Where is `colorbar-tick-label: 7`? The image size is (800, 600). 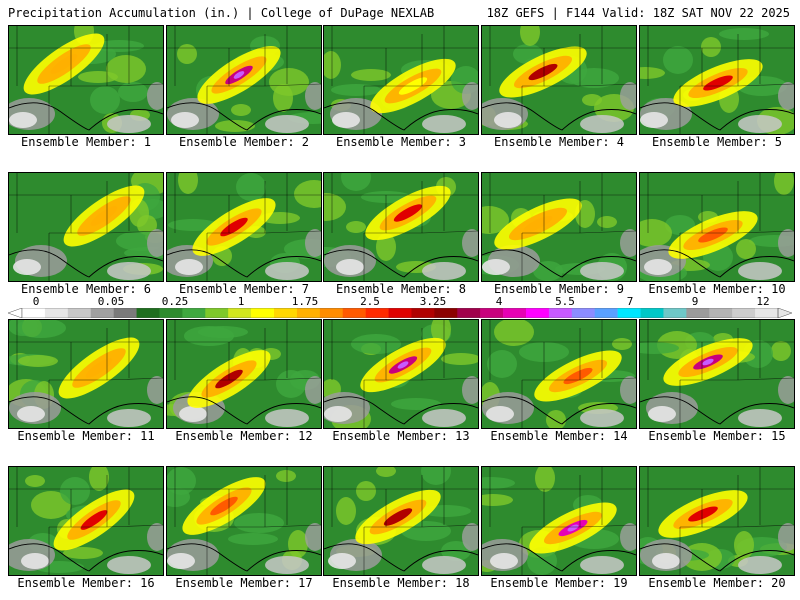
colorbar-tick-label: 7 is located at coordinates (630, 301).